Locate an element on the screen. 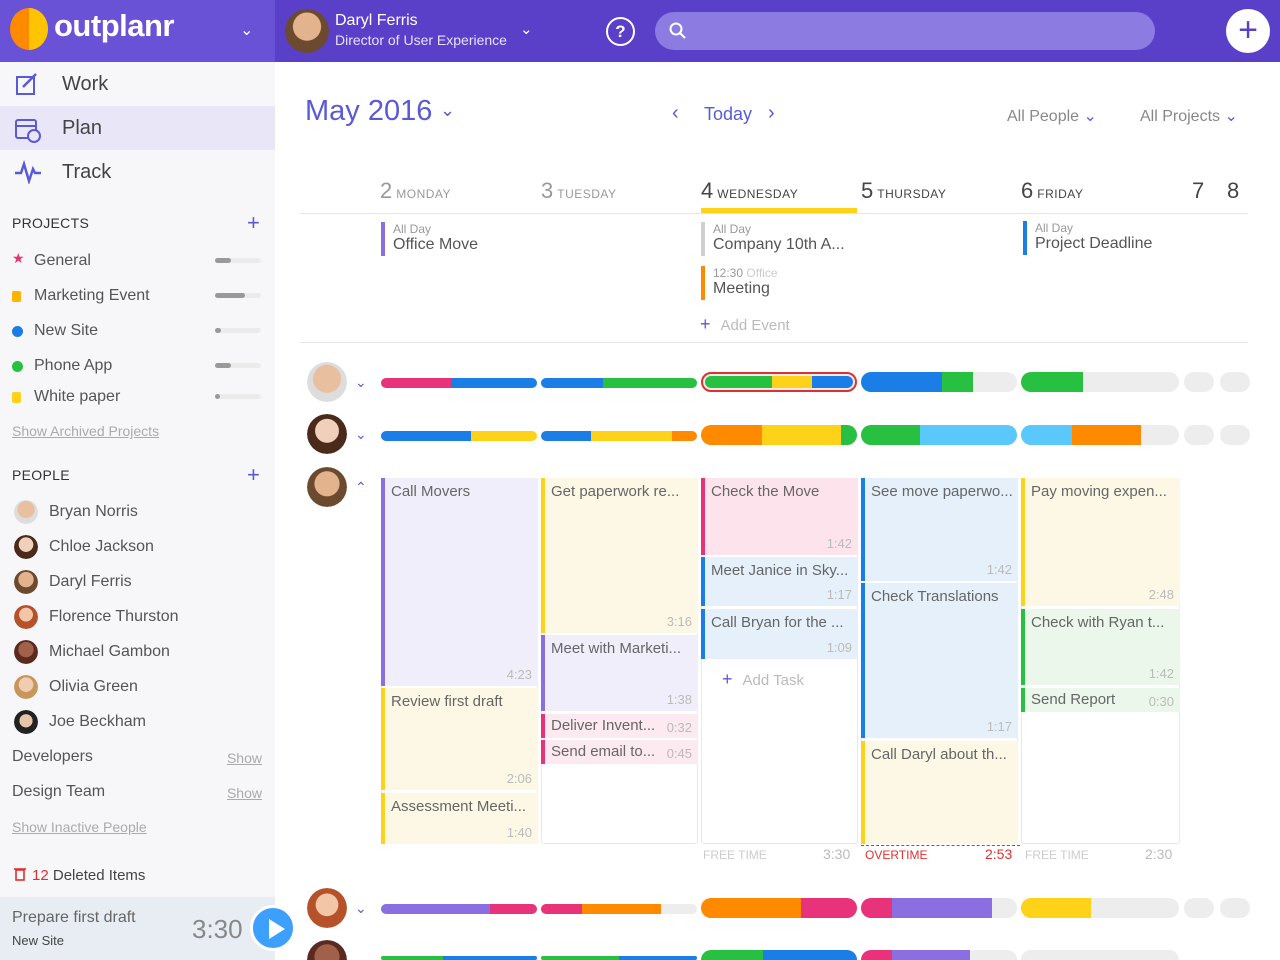 The image size is (1280, 960). event-item: All Day Office Move is located at coordinates (456, 239).